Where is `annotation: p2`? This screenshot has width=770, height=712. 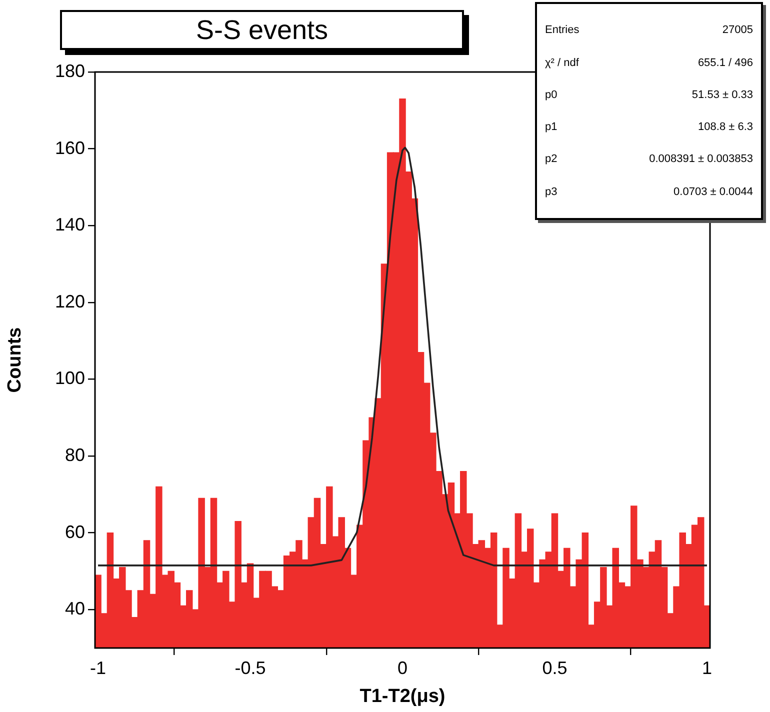 annotation: p2 is located at coordinates (551, 159).